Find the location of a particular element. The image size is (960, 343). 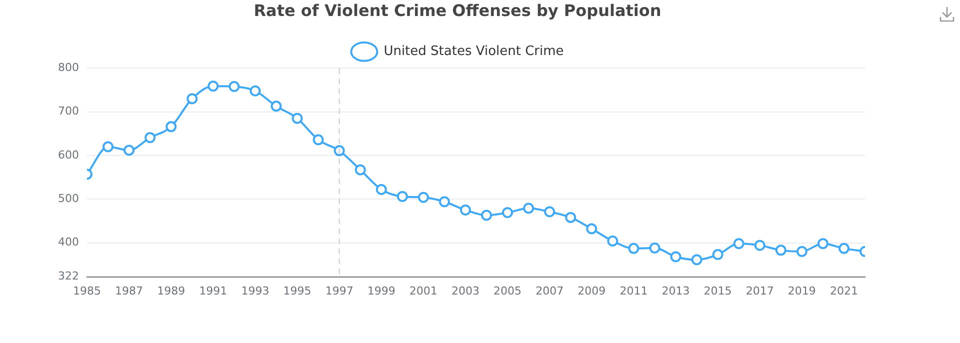

x-tick-label: 1989 is located at coordinates (171, 291).